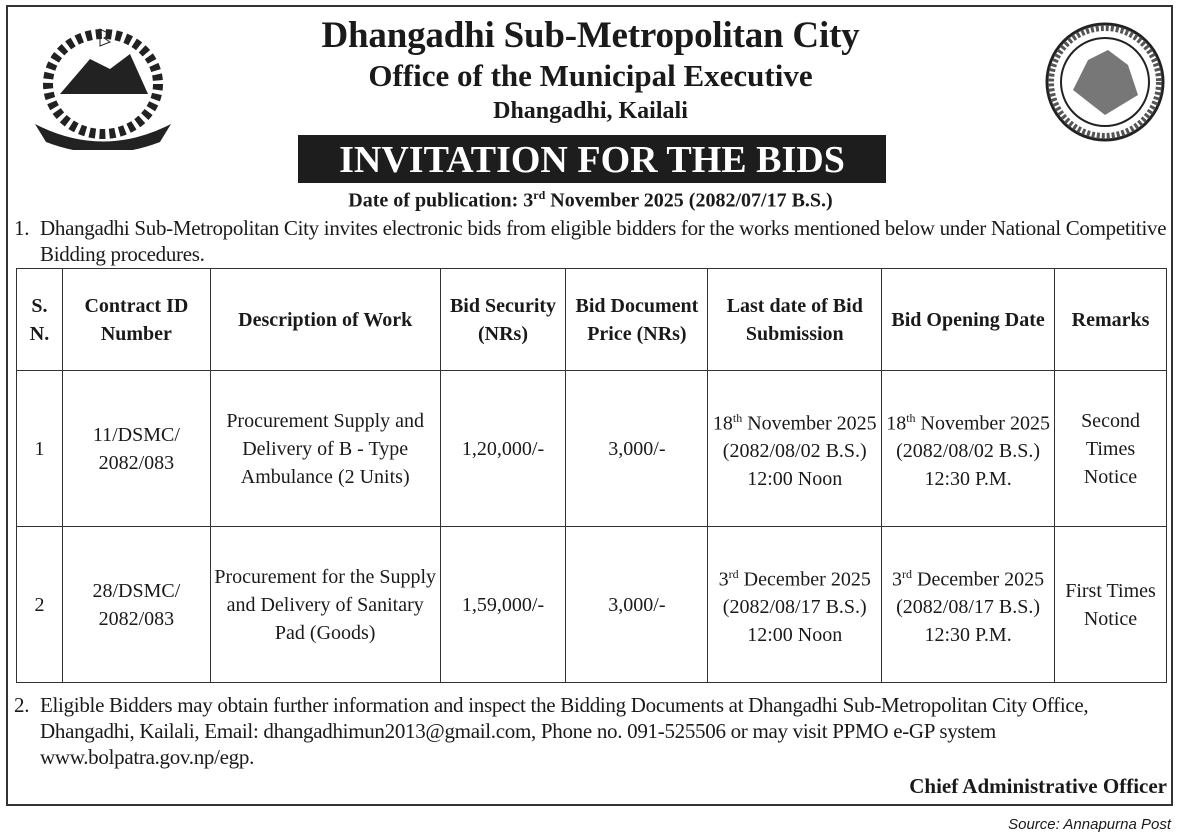 The height and width of the screenshot is (840, 1181). I want to click on invitation-banner: INVITATION FOR THE BIDS, so click(592, 159).